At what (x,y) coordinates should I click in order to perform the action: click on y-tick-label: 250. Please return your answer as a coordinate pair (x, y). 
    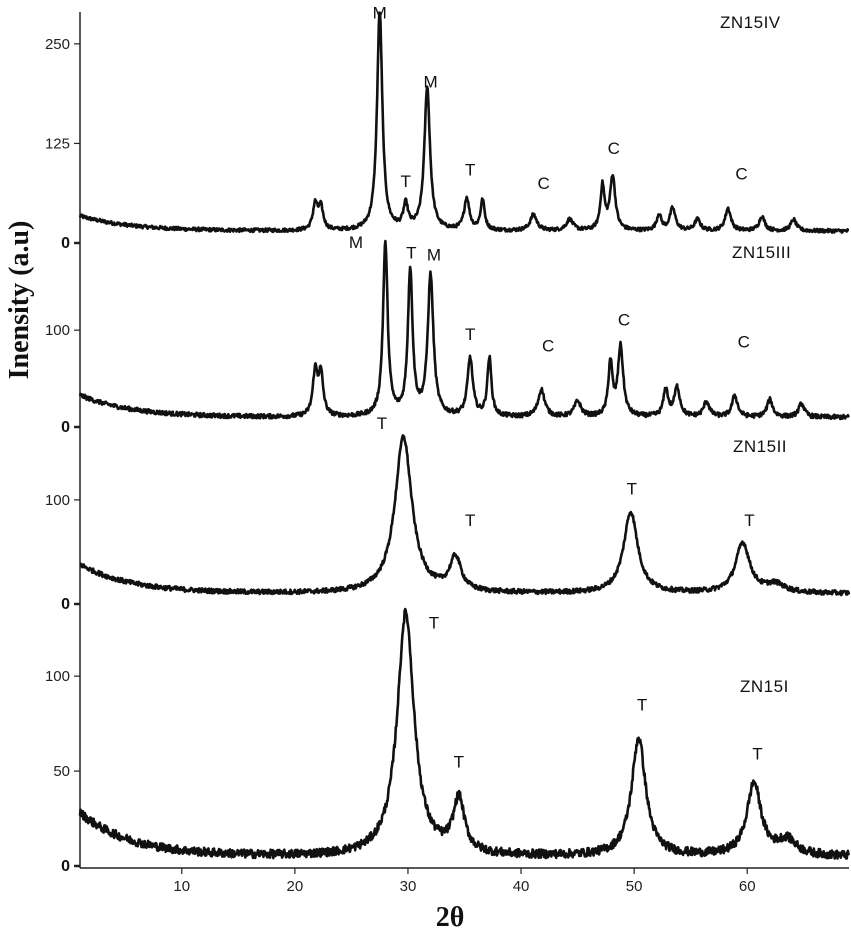
    Looking at the image, I should click on (57, 44).